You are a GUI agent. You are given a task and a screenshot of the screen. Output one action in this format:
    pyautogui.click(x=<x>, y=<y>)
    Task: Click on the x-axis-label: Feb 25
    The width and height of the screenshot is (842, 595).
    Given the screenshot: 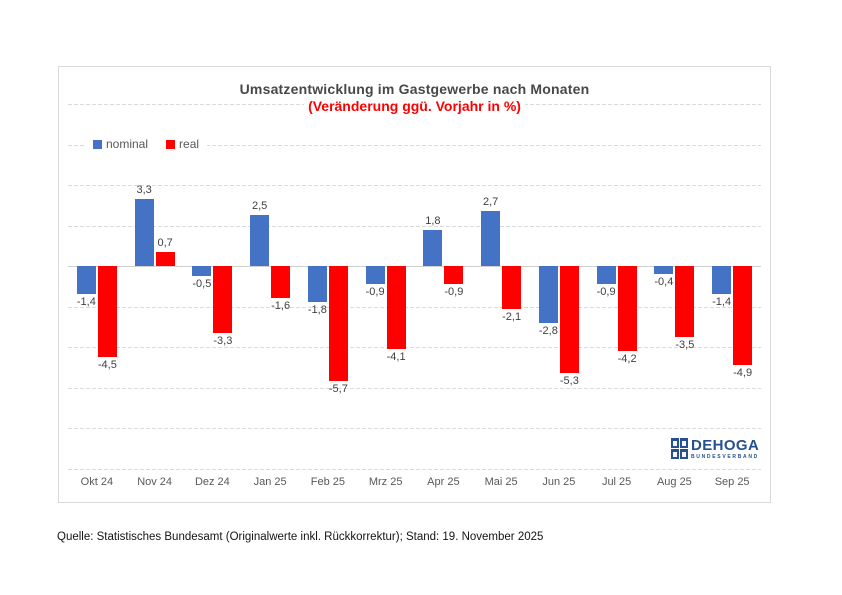 What is the action you would take?
    pyautogui.click(x=327, y=482)
    